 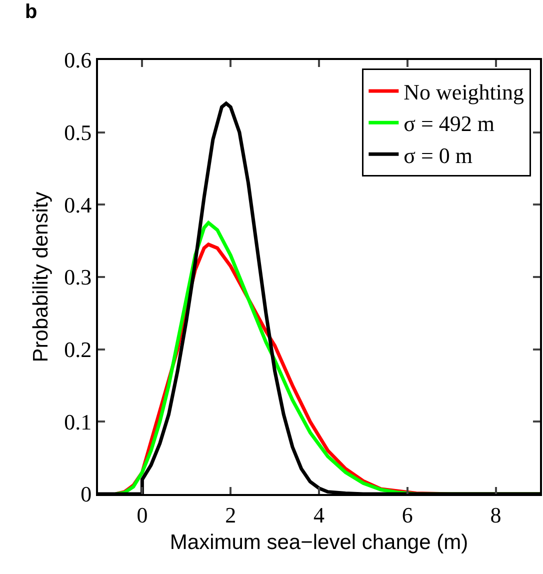 What do you see at coordinates (319, 542) in the screenshot?
I see `x-axis-title: Maximum sea−level change (m)` at bounding box center [319, 542].